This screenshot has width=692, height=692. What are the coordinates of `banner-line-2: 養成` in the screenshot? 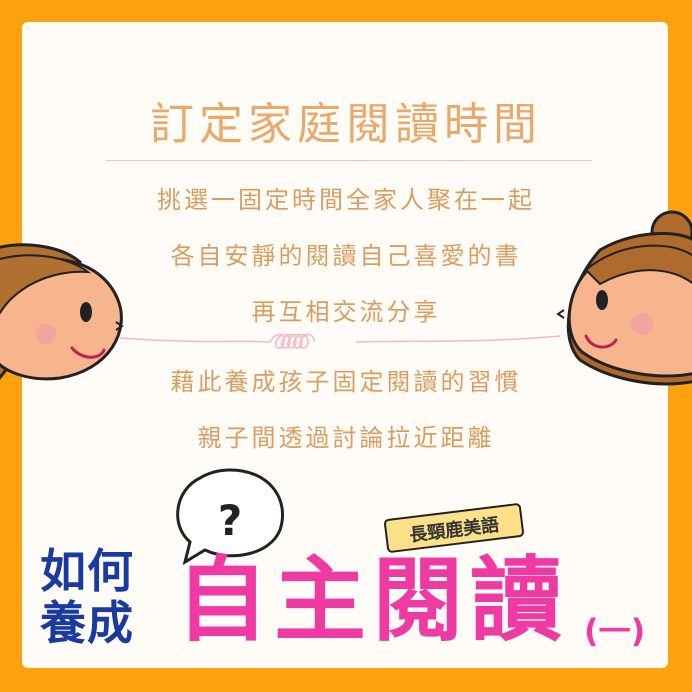 It's located at (87, 623).